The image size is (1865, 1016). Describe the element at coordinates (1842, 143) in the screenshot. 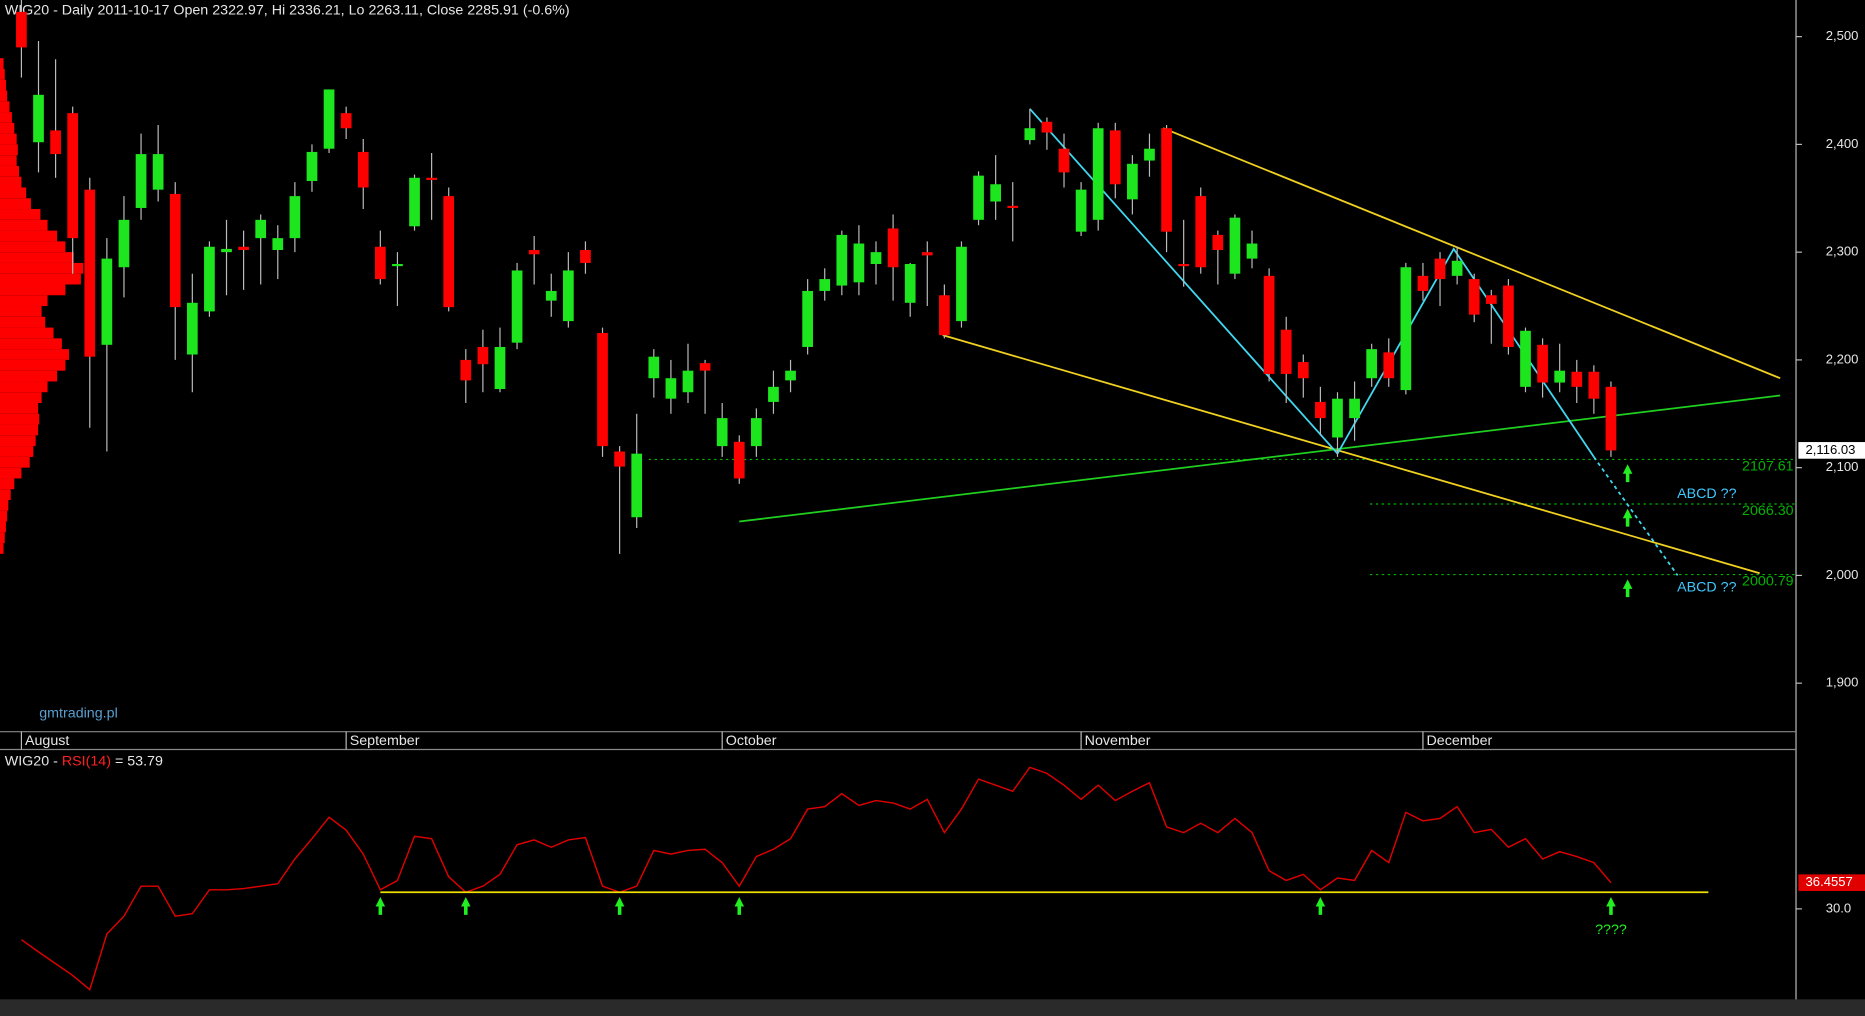

I see `y-tick-label: 2,400` at that location.